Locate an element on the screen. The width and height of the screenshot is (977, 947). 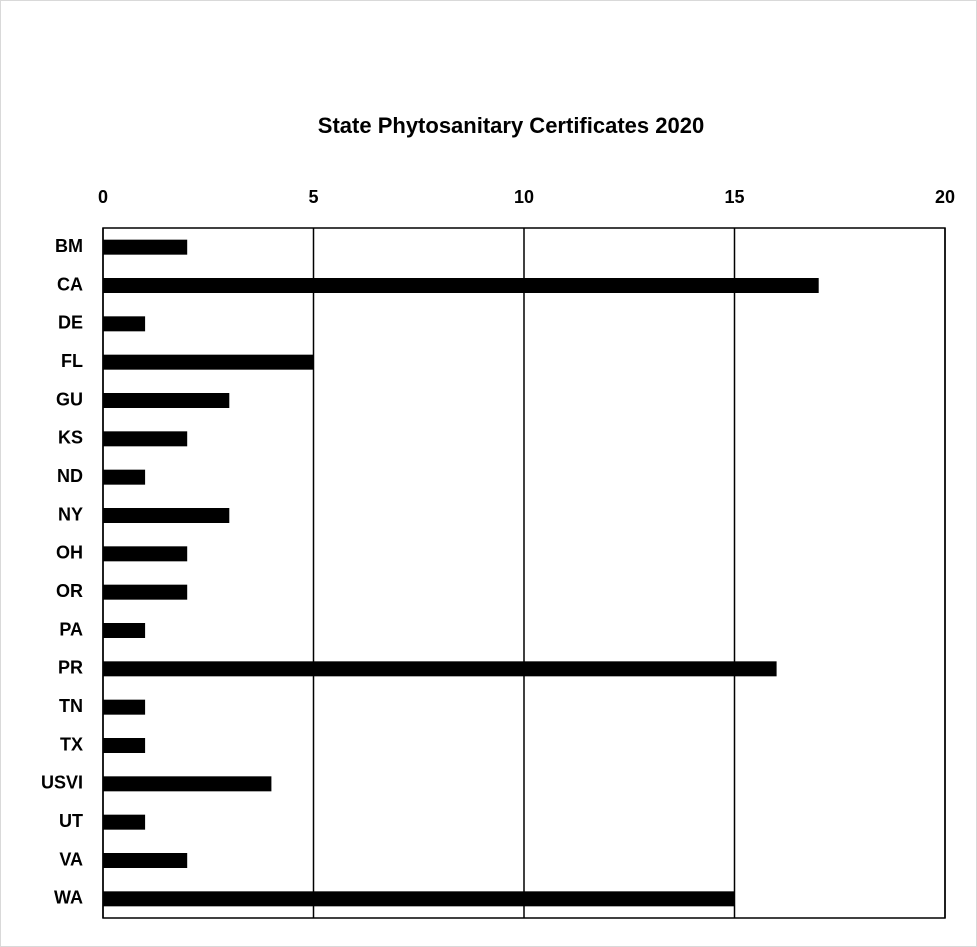
y-tick-label: KS is located at coordinates (70, 438).